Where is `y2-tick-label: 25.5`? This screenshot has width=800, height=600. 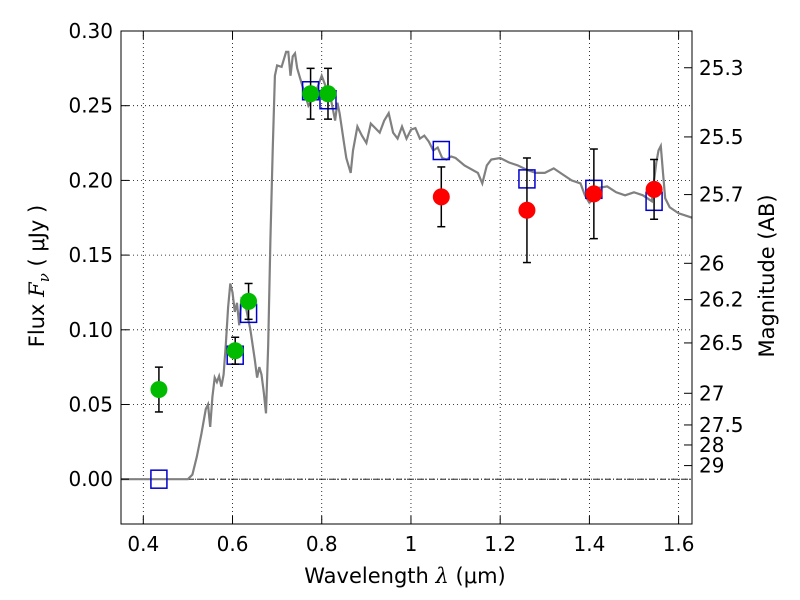 y2-tick-label: 25.5 is located at coordinates (721, 137).